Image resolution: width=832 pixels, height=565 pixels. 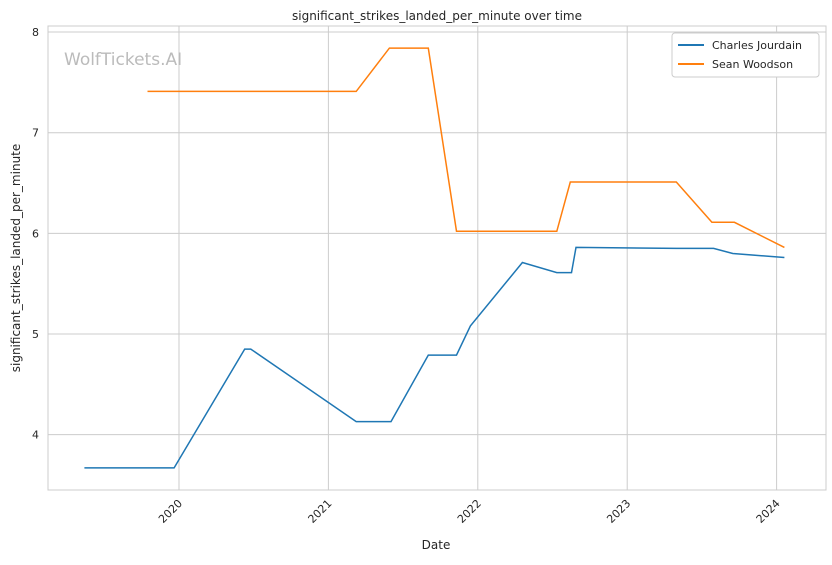 I want to click on legend-label: Charles Jourdain, so click(x=757, y=45).